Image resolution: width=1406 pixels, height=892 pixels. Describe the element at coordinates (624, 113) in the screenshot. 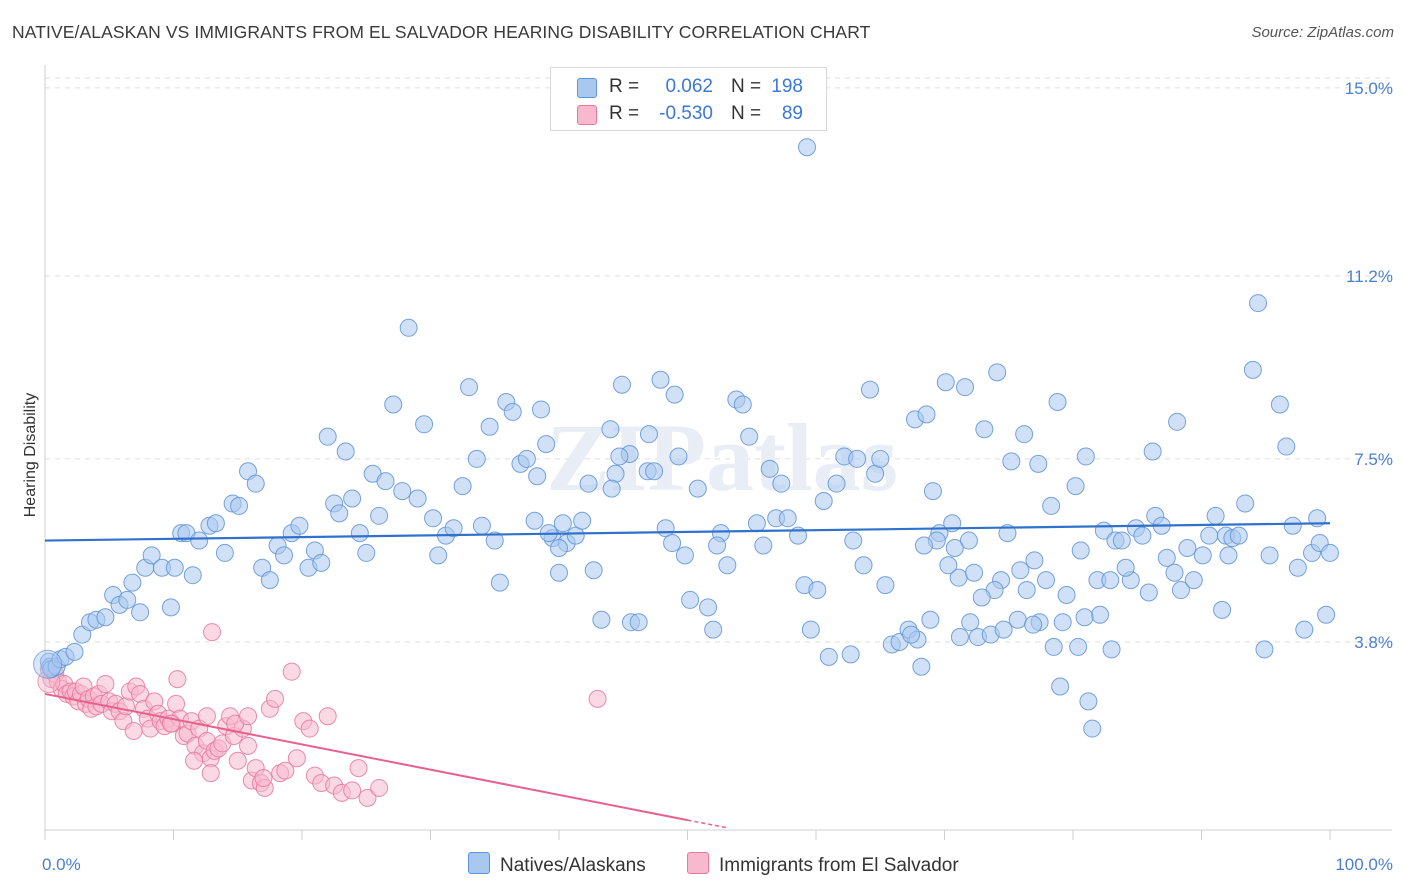

I see `legend-r-label: R =` at that location.